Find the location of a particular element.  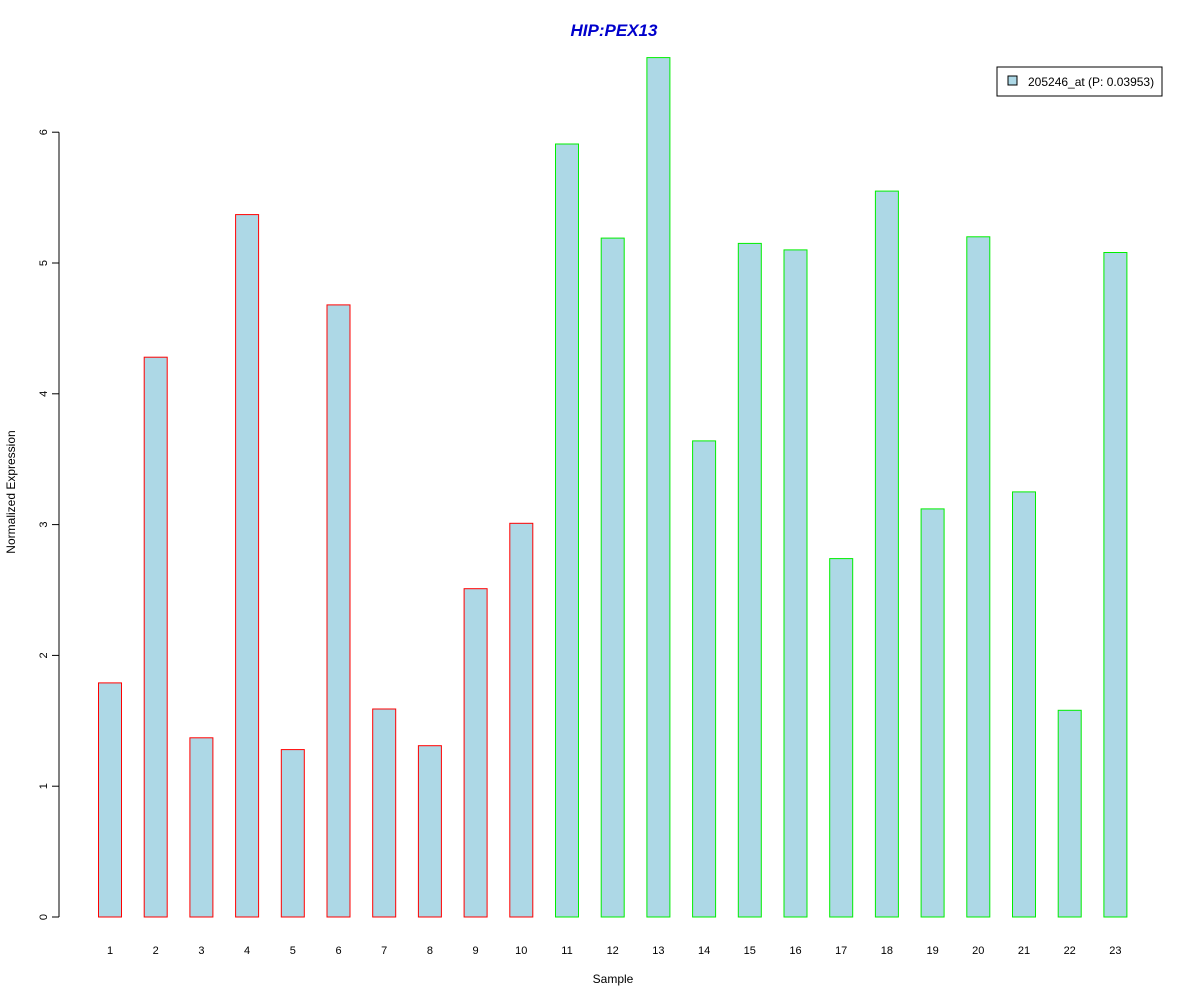

y-axis: 0 1 2 3 4 5 6 is located at coordinates (49, 524).